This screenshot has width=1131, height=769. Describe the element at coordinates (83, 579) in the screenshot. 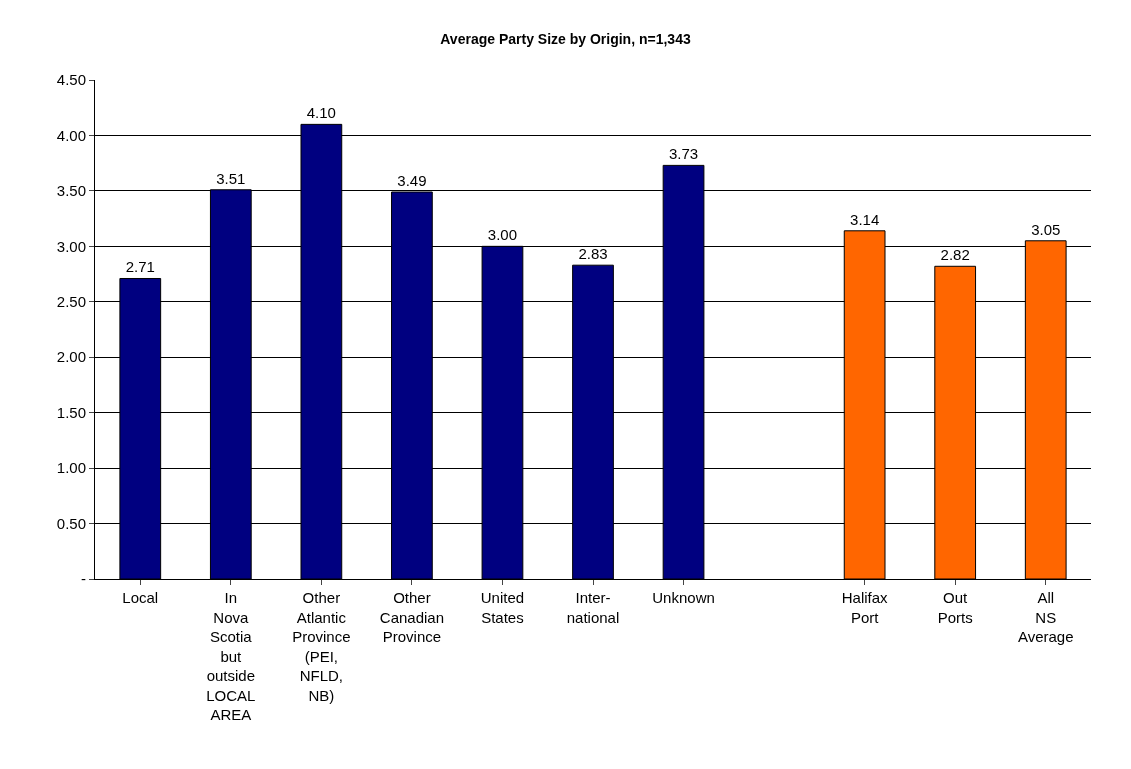

I see `y-tick-label: -` at that location.